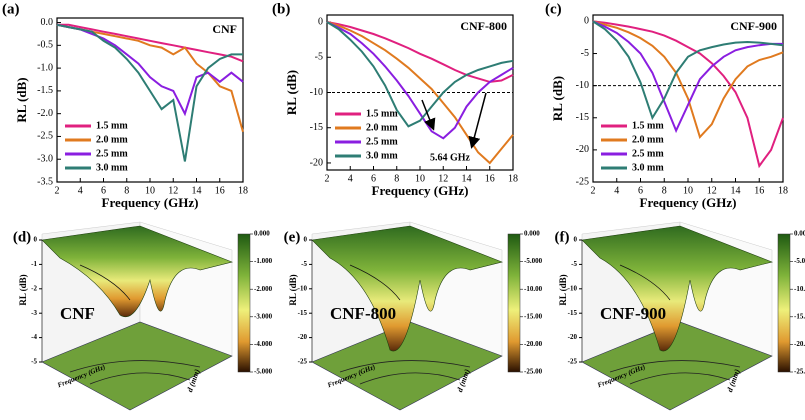 This screenshot has width=805, height=420. Describe the element at coordinates (303, 288) in the screenshot. I see `z-tick-label: -10` at that location.